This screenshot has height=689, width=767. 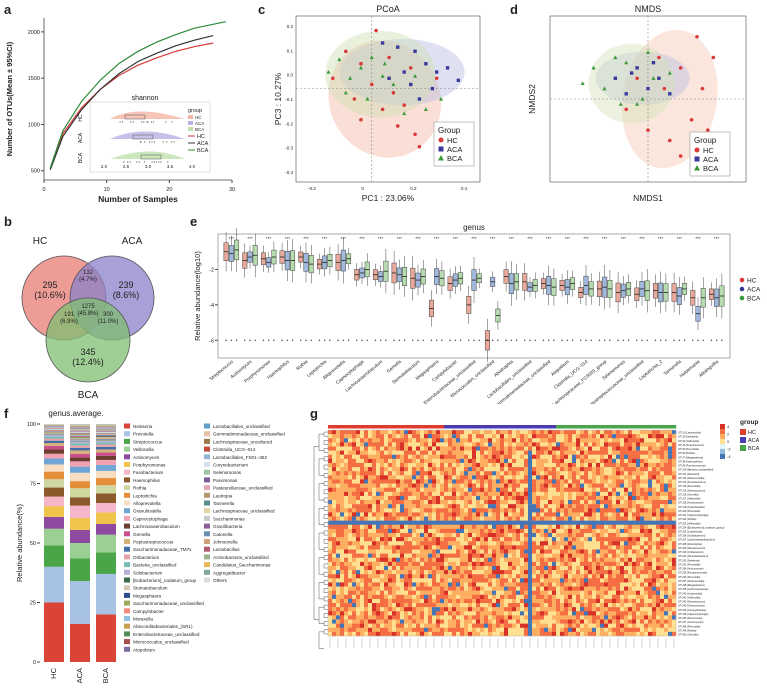 What do you see at coordinates (87, 352) in the screenshot?
I see `venn-region-count: 345` at bounding box center [87, 352].